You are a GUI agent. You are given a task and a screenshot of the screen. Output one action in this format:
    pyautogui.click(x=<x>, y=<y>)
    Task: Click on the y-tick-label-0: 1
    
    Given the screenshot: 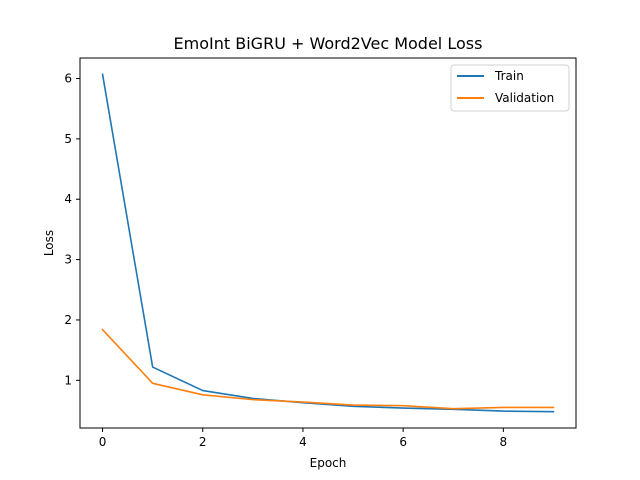 What is the action you would take?
    pyautogui.click(x=68, y=380)
    